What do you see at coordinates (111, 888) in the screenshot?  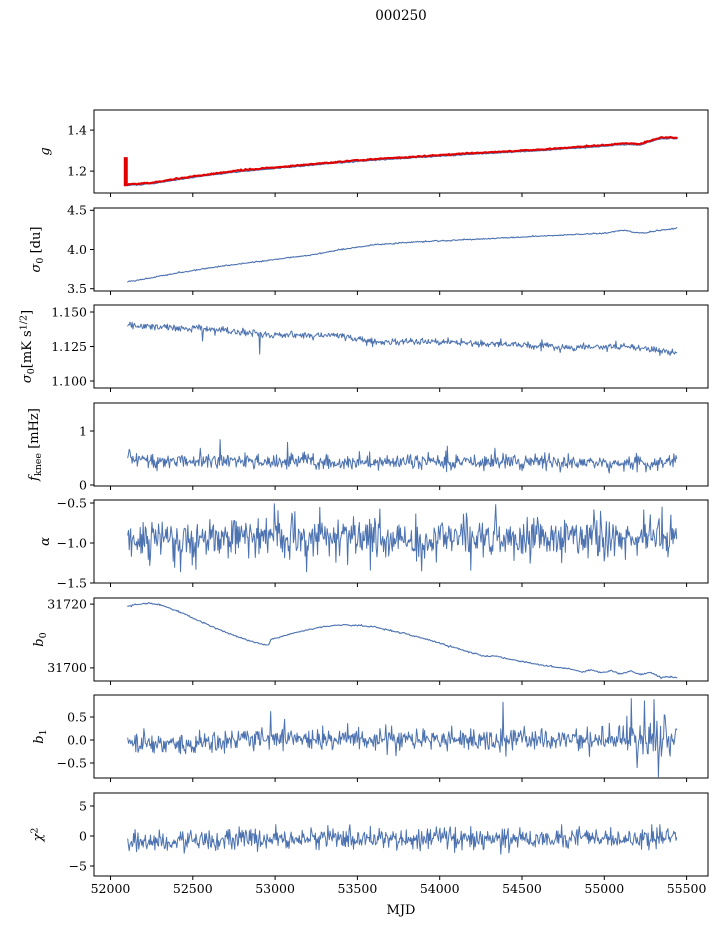 I see `x-tick-label: 52000` at bounding box center [111, 888].